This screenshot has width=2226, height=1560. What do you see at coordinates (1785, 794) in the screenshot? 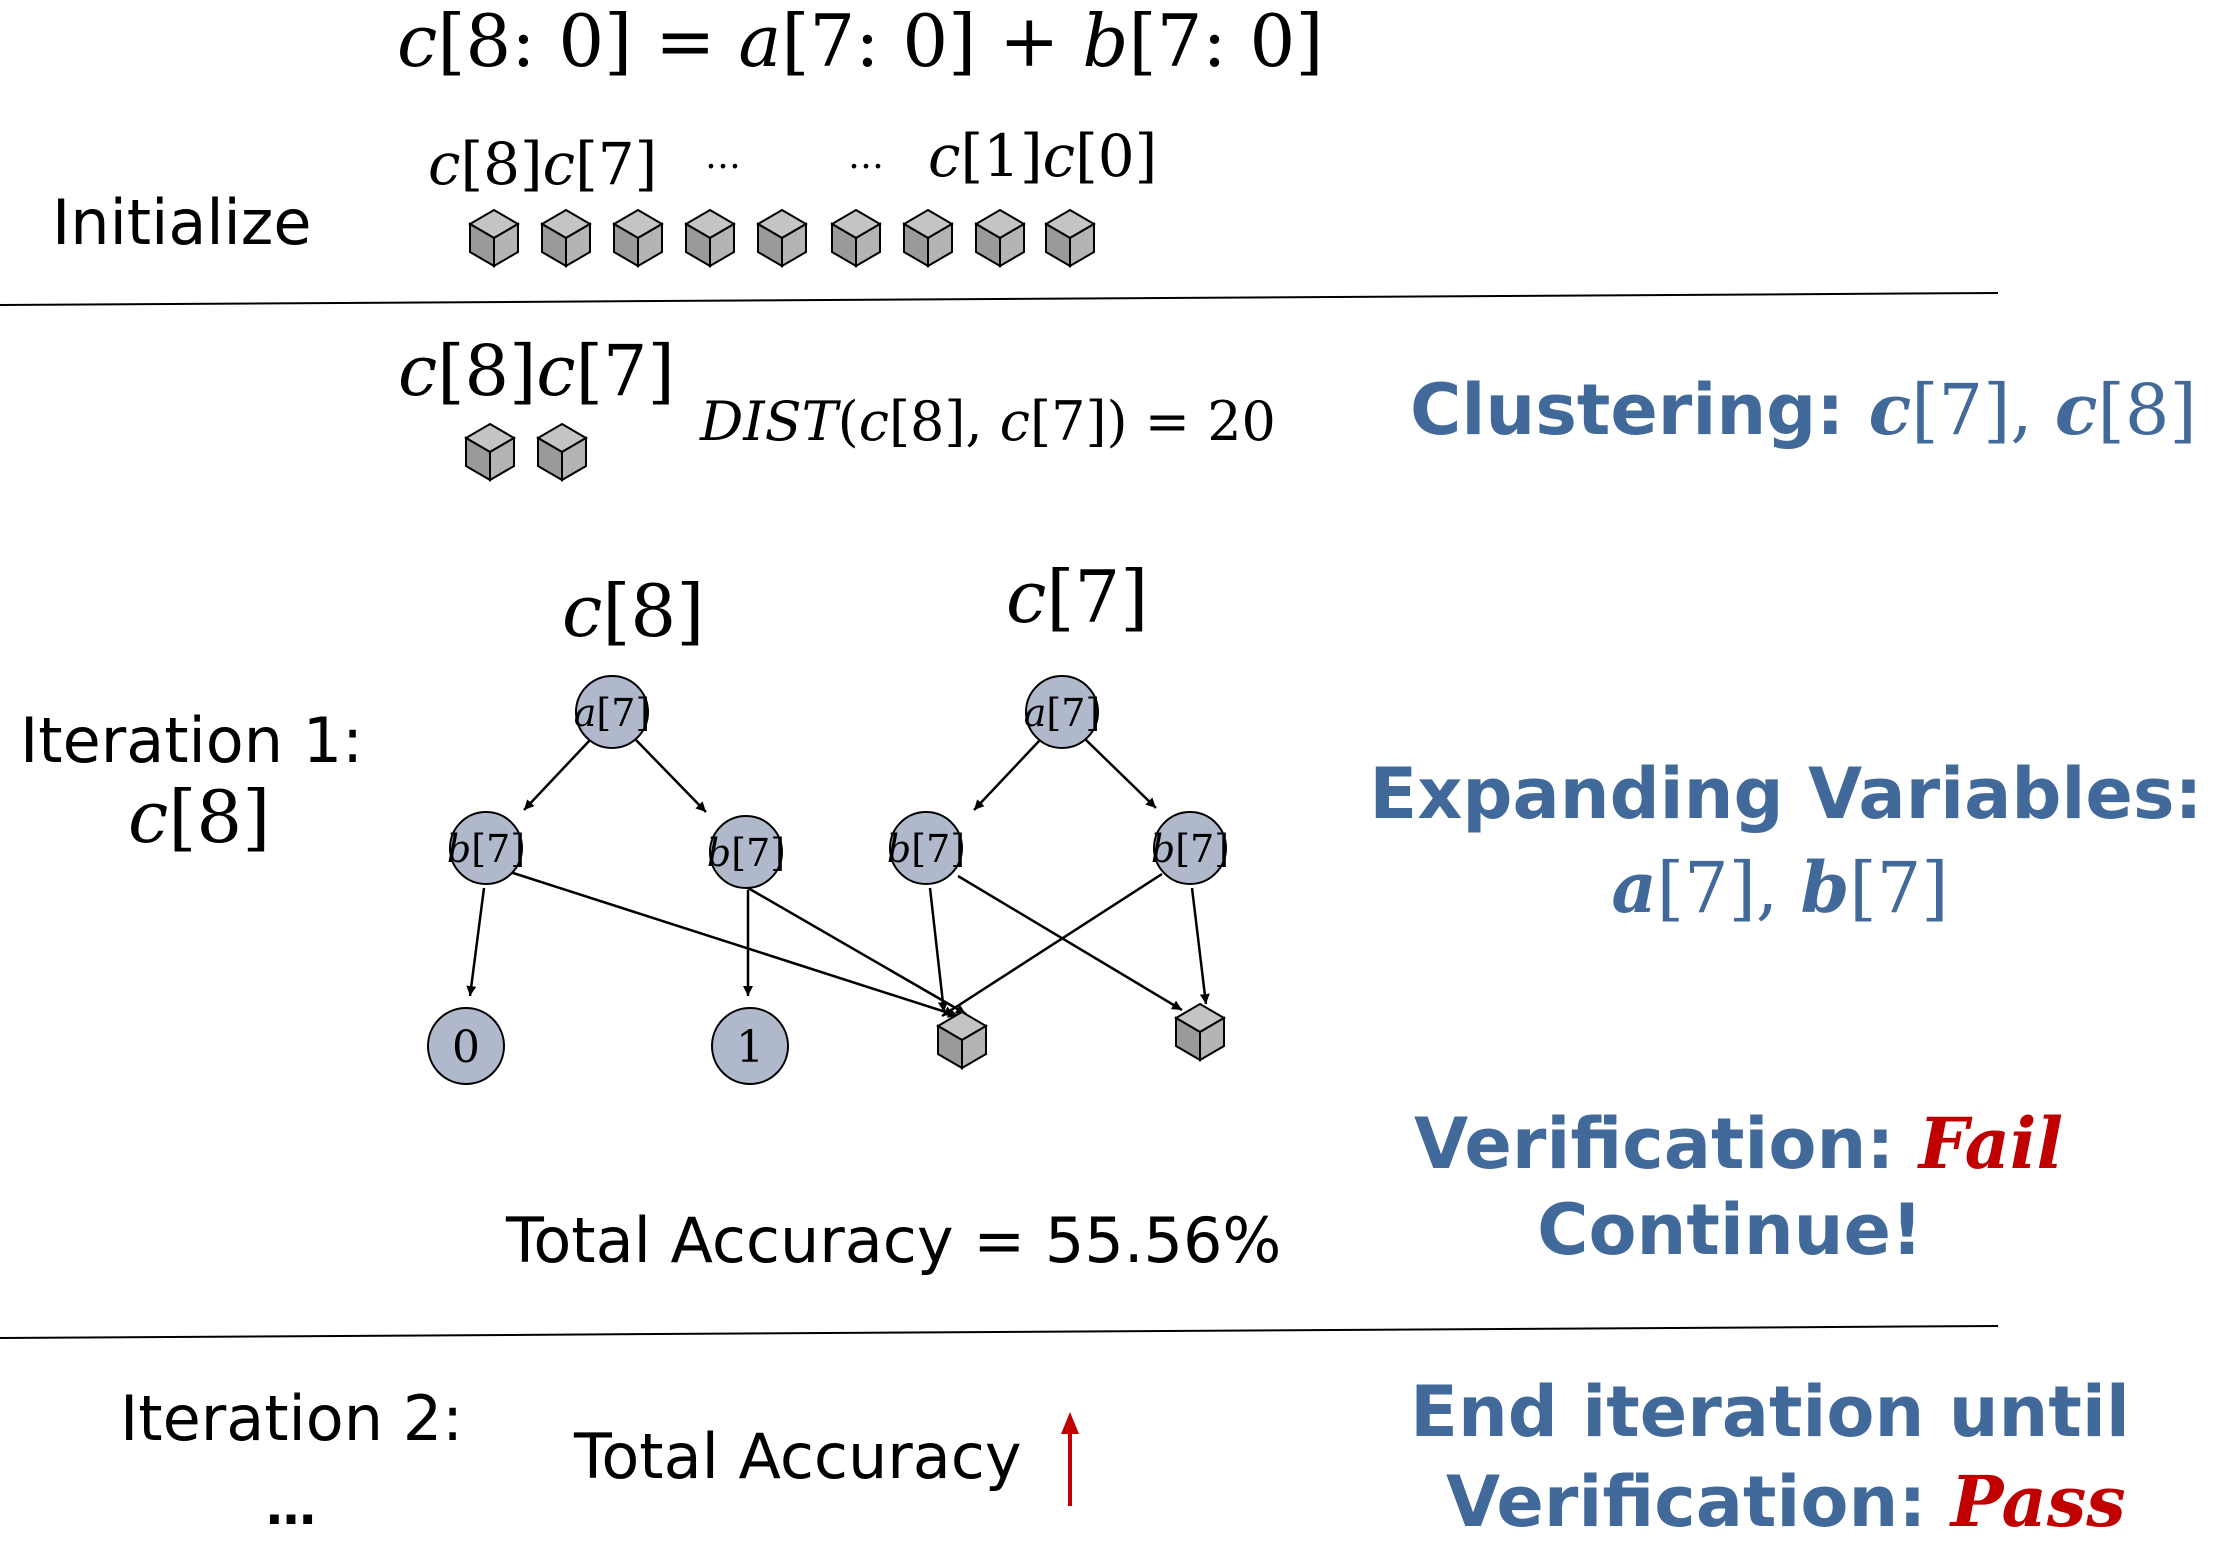
I see `expanding-label: Expanding Variables:` at bounding box center [1785, 794].